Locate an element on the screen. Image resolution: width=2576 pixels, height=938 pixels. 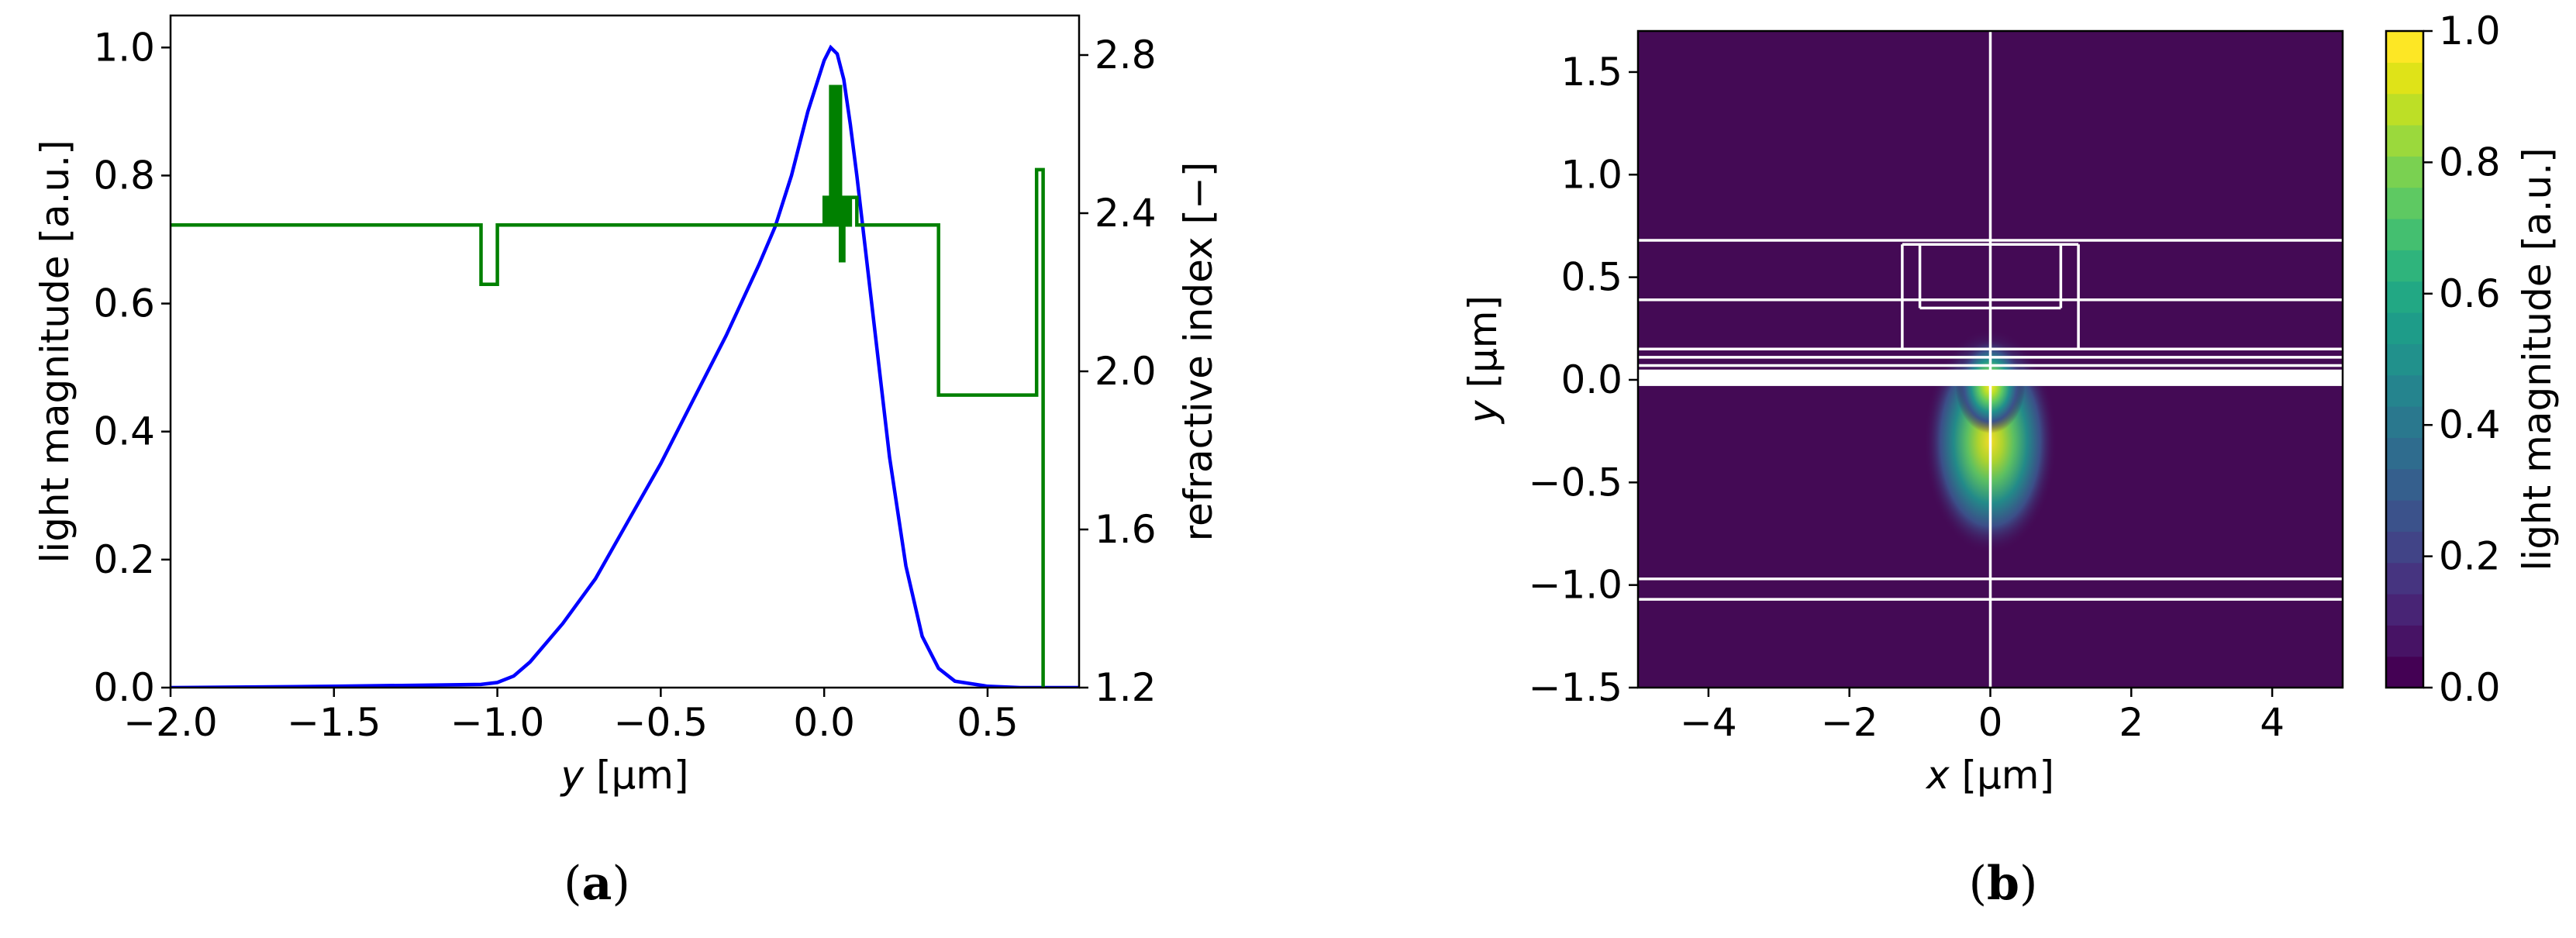
x-tick-label: 4 is located at coordinates (2272, 722).